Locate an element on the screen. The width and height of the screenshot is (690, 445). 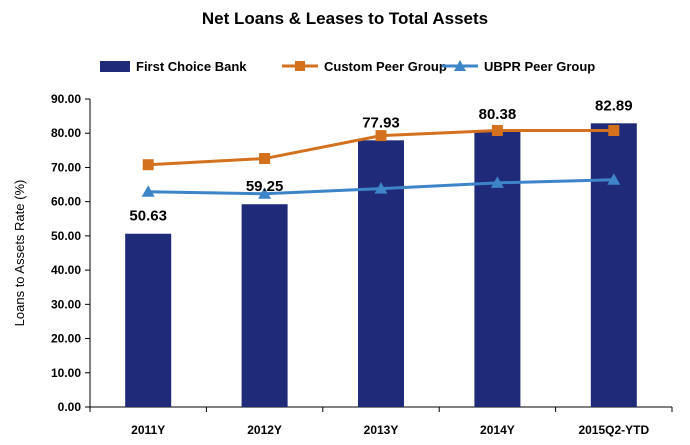
x-tick-label: 2013Y is located at coordinates (381, 430).